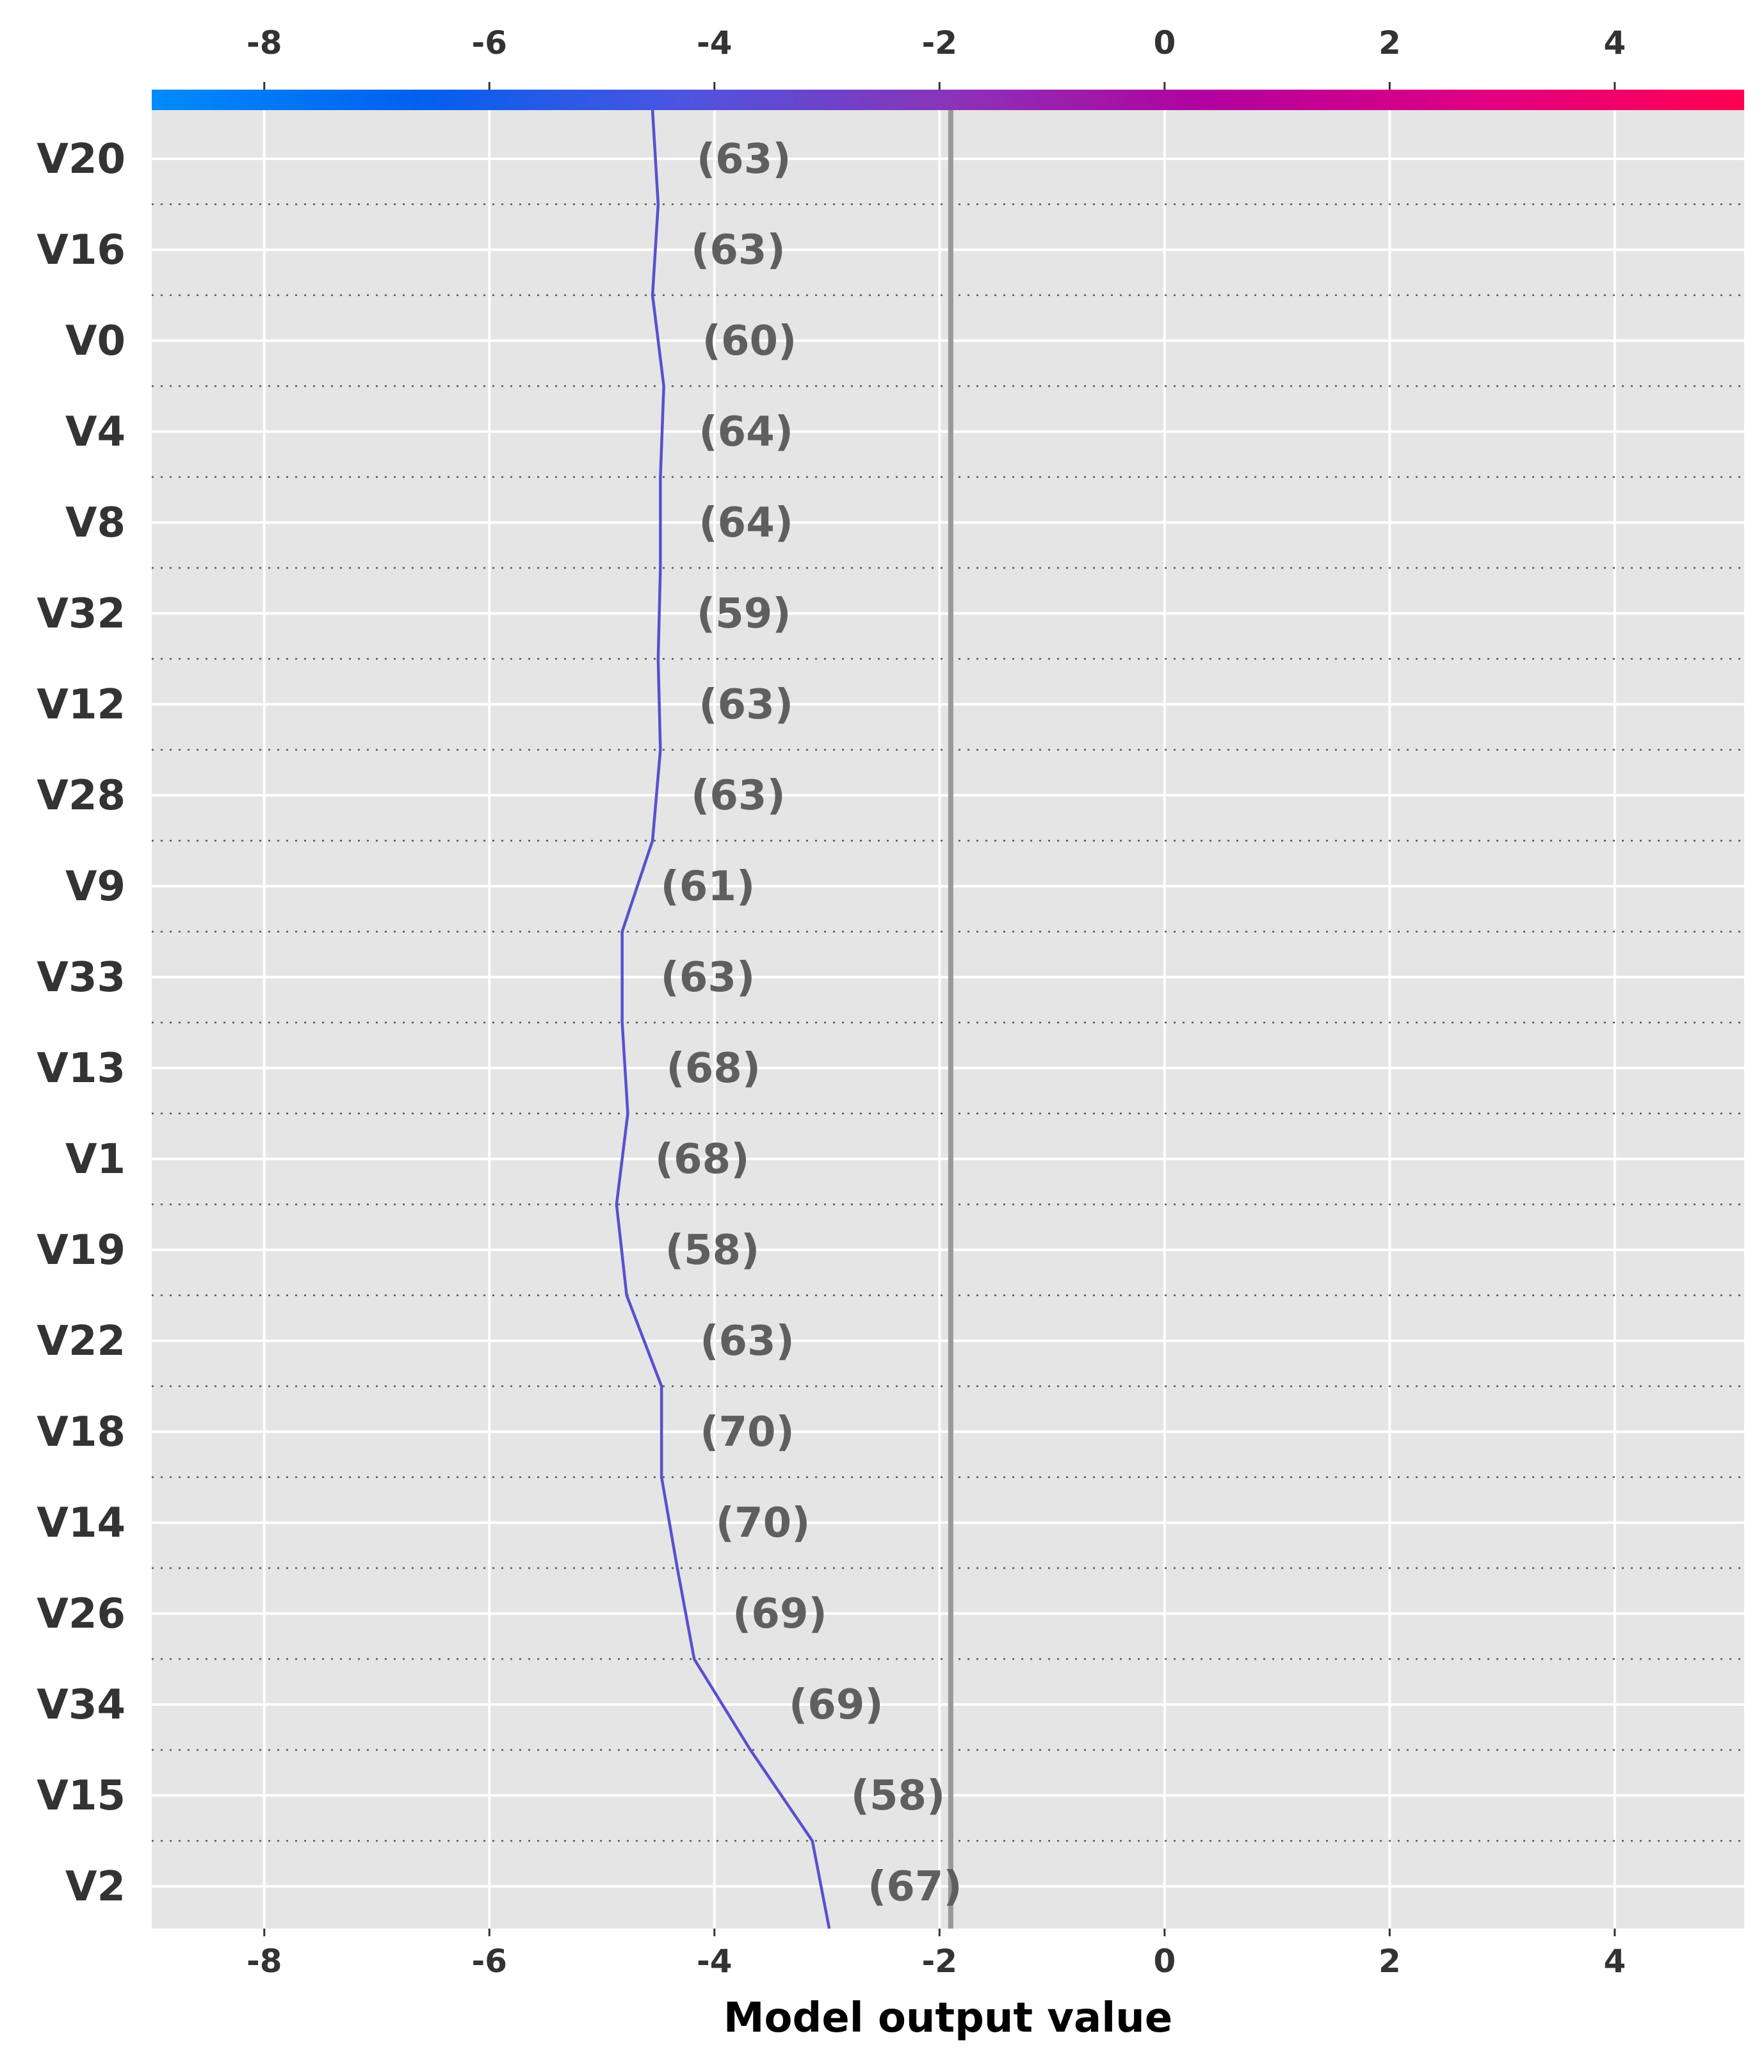  I want to click on bottom-tick-label: 2, so click(1390, 1962).